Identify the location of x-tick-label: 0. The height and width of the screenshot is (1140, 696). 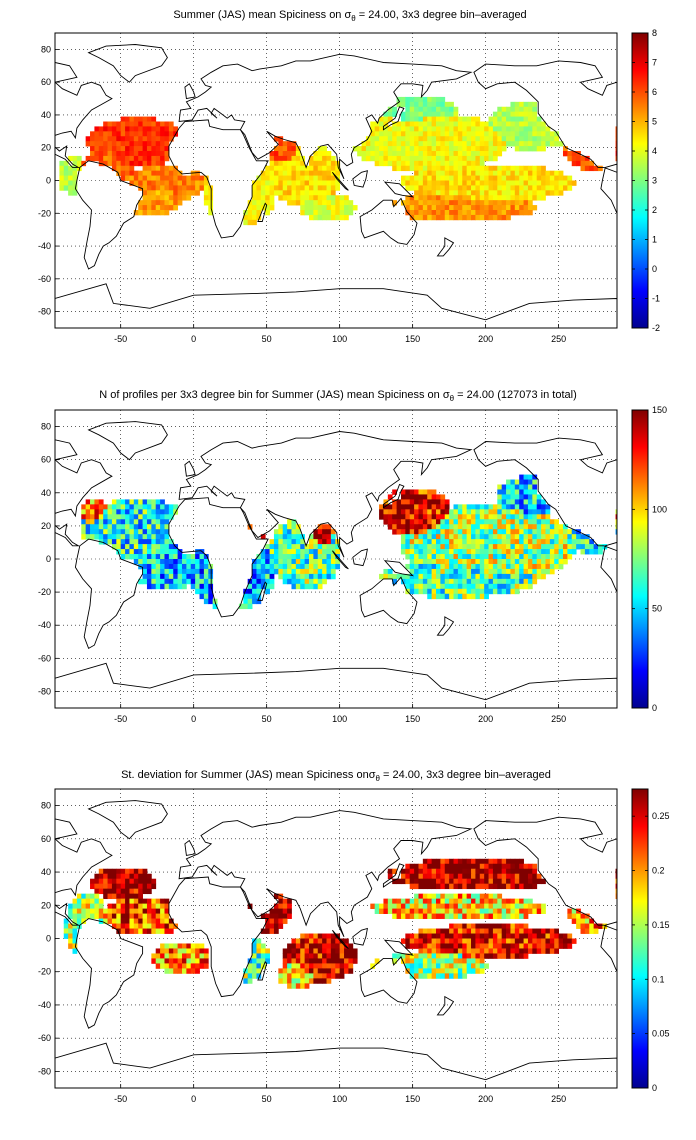
(193, 1099).